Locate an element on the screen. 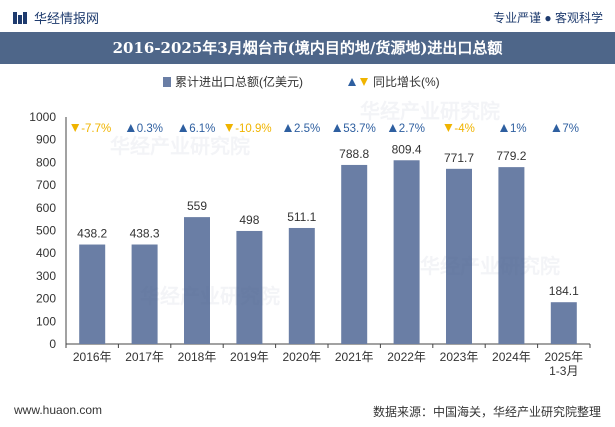 This screenshot has height=427, width=615. legend-down-triangle-icon is located at coordinates (364, 82).